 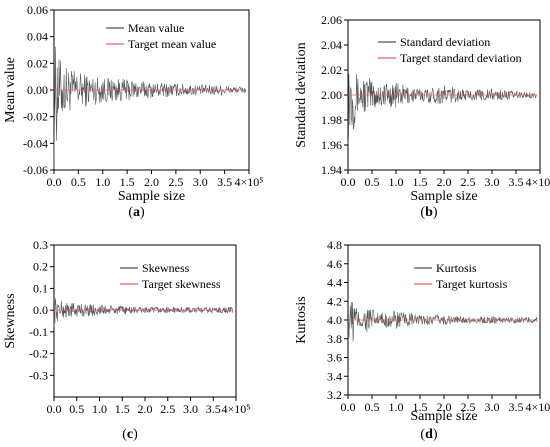 What do you see at coordinates (143, 313) in the screenshot?
I see `series-line-skewness` at bounding box center [143, 313].